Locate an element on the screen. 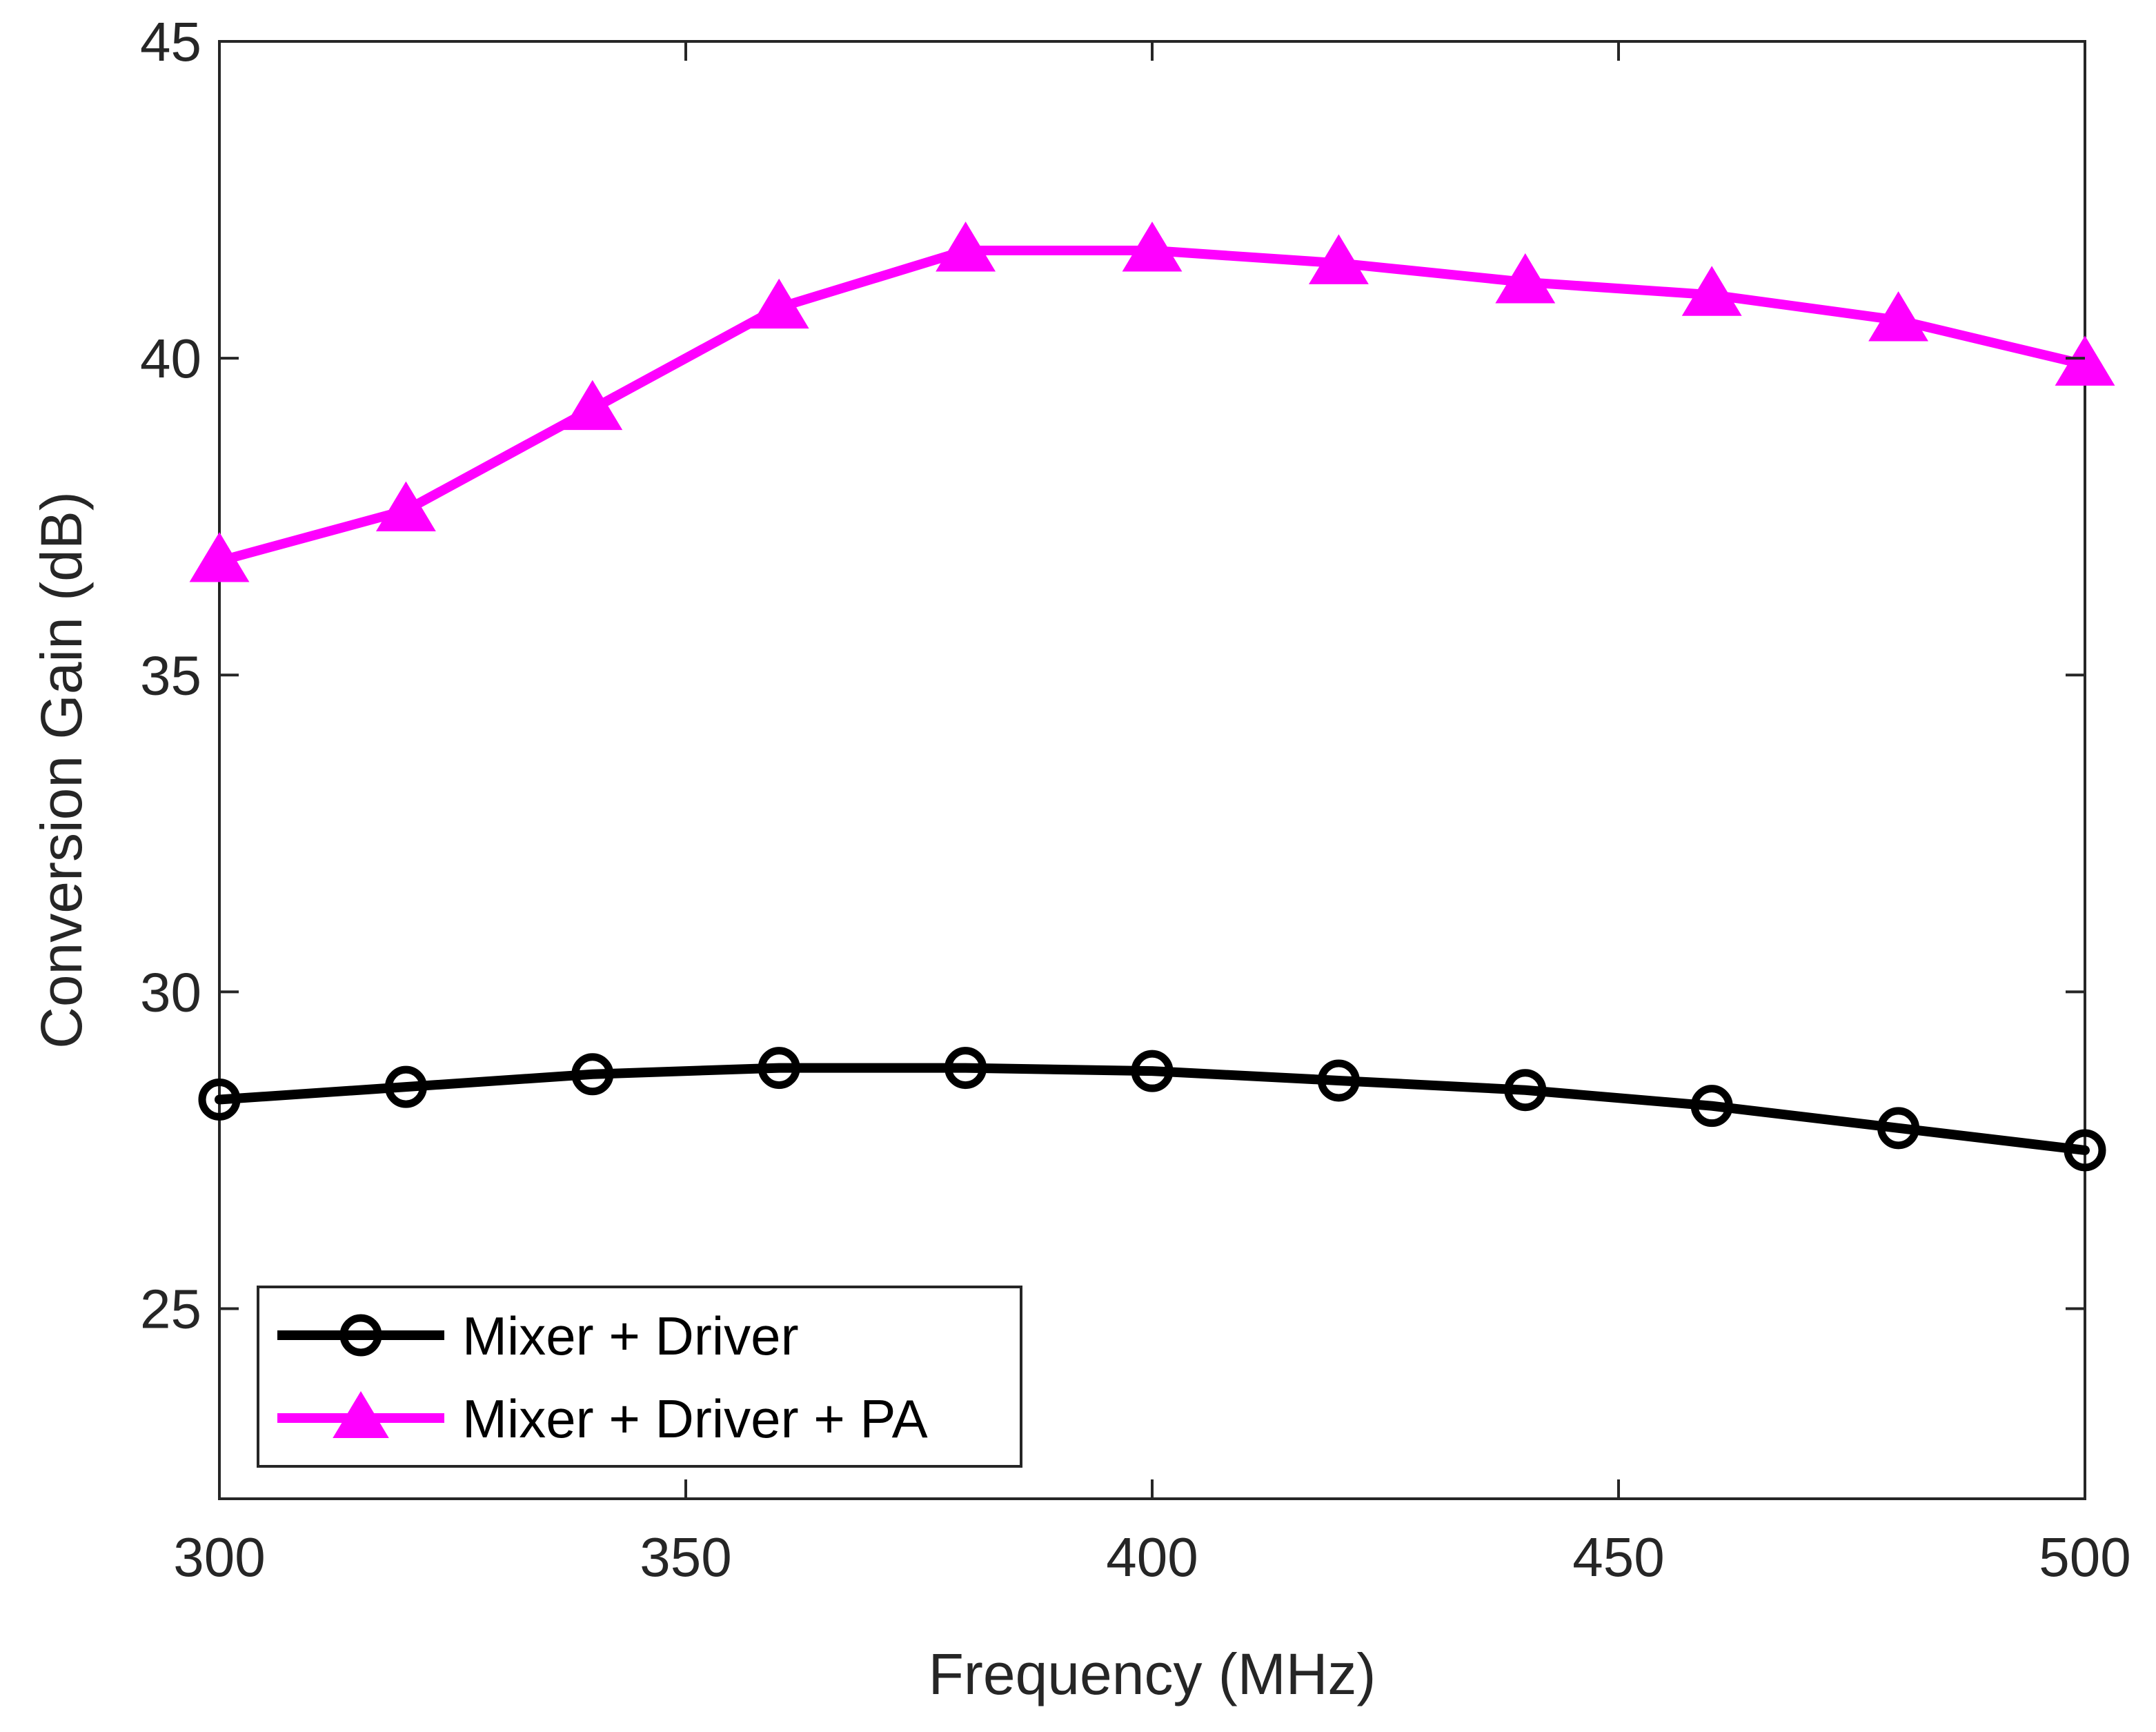  legend-label-mixer-driver: Mixer + Driver is located at coordinates (630, 1336).